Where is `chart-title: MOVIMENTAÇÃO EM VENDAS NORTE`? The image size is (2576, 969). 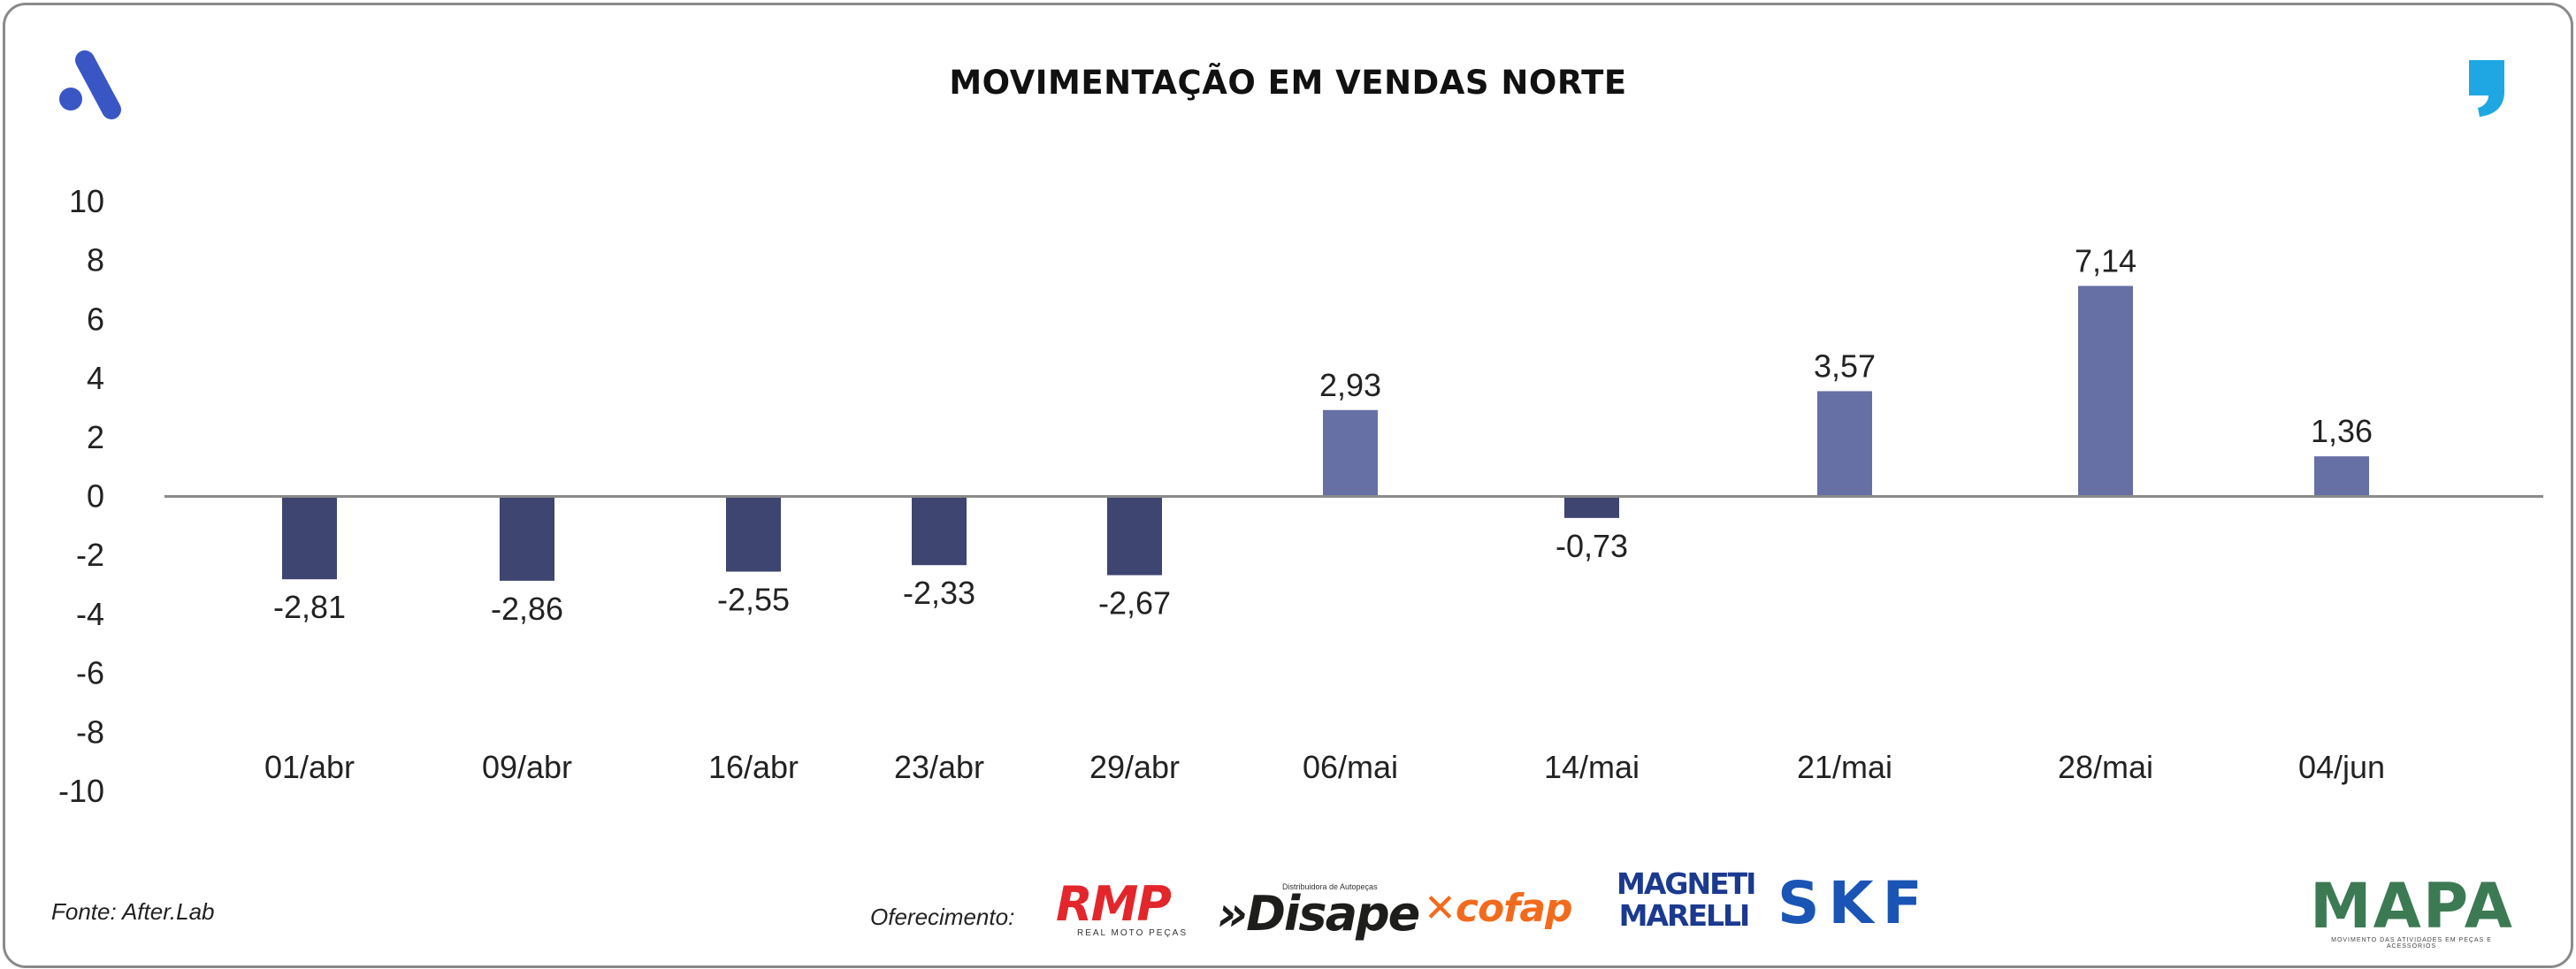
chart-title: MOVIMENTAÇÃO EM VENDAS NORTE is located at coordinates (1288, 83).